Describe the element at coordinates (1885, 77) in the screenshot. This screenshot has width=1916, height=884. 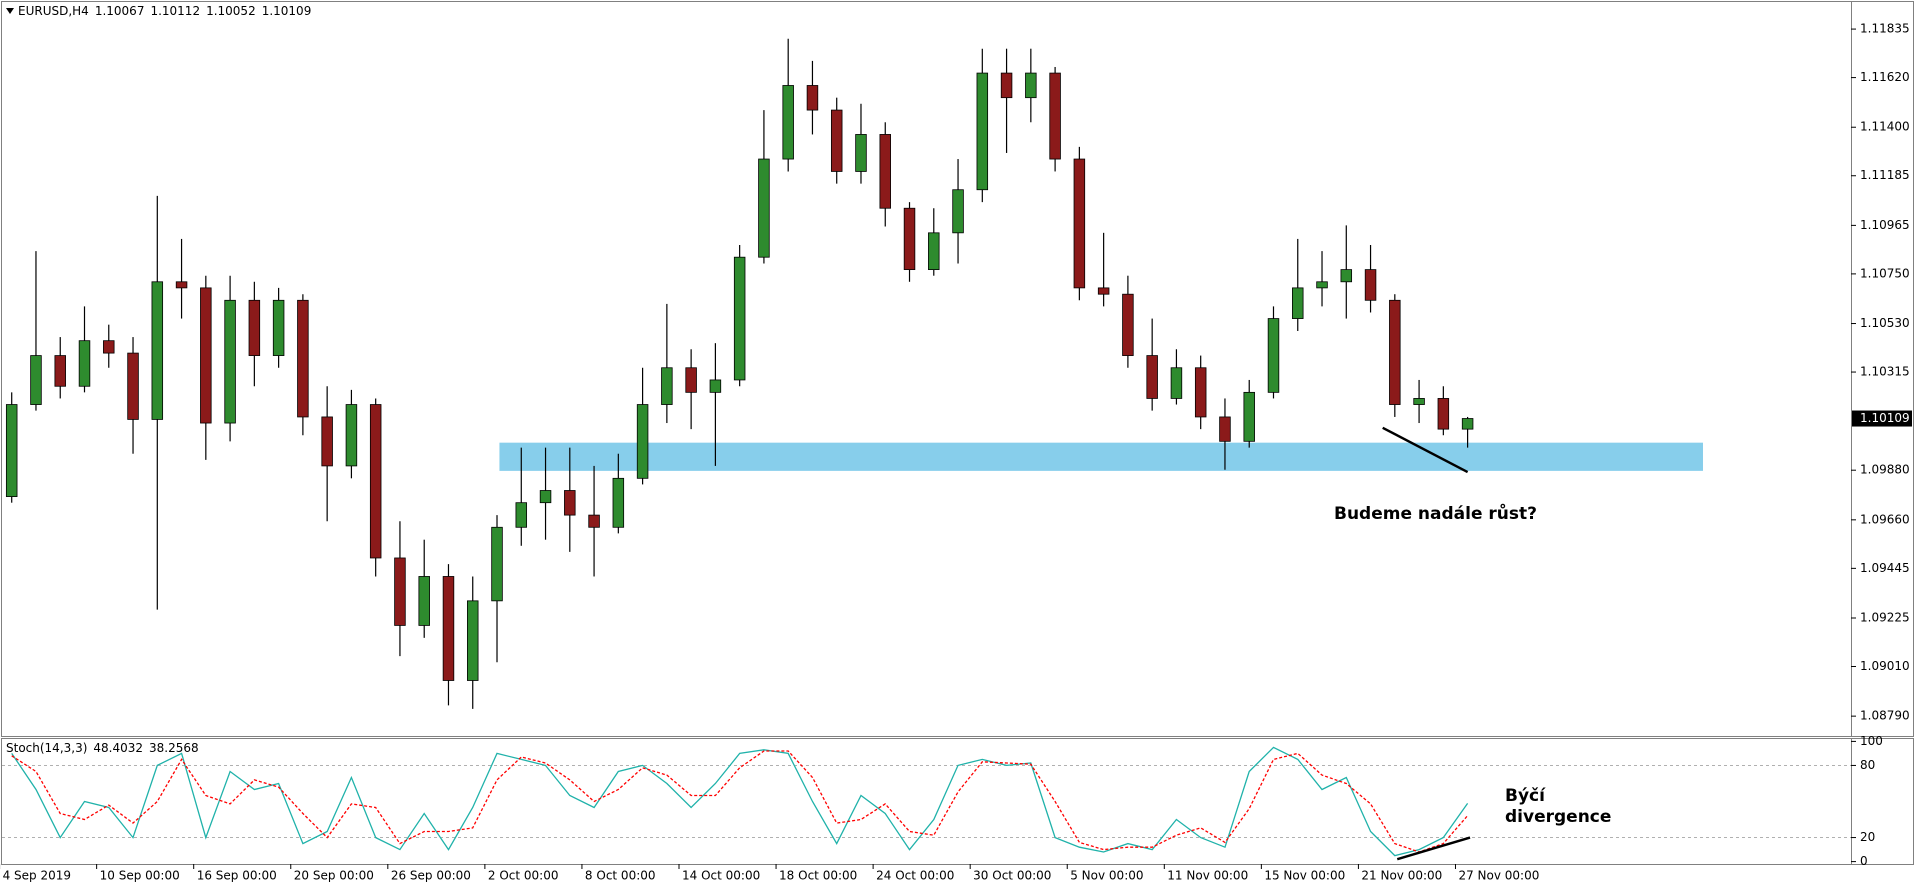
I see `y-tick-label: 1.11620` at that location.